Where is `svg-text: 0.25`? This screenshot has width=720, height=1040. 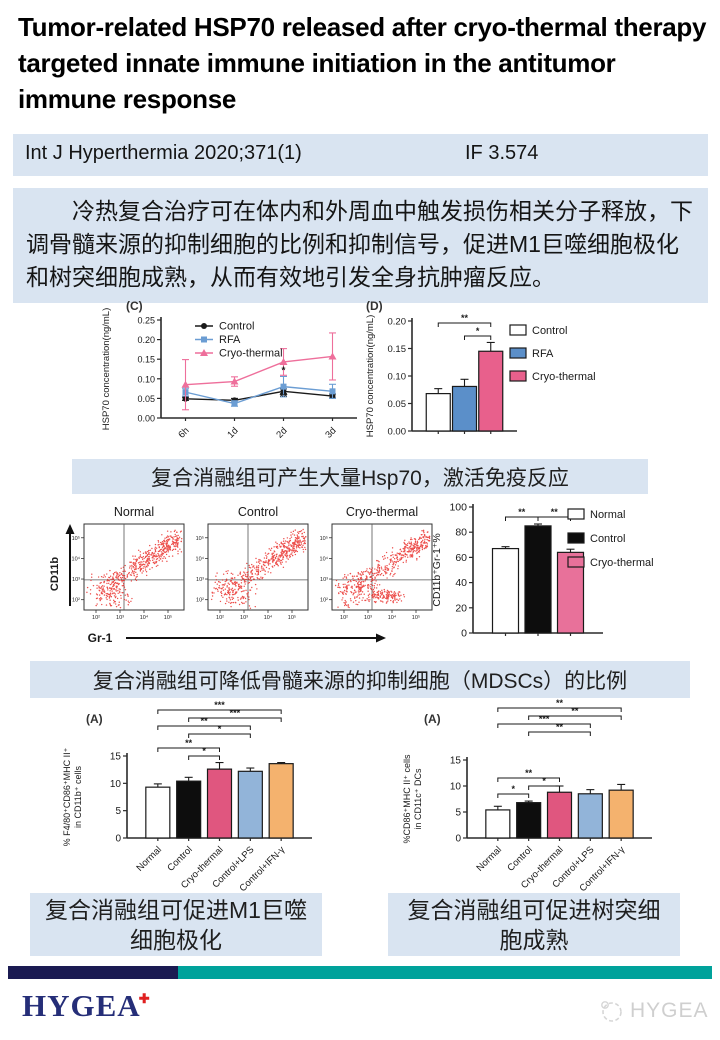 svg-text: 0.25 is located at coordinates (146, 321).